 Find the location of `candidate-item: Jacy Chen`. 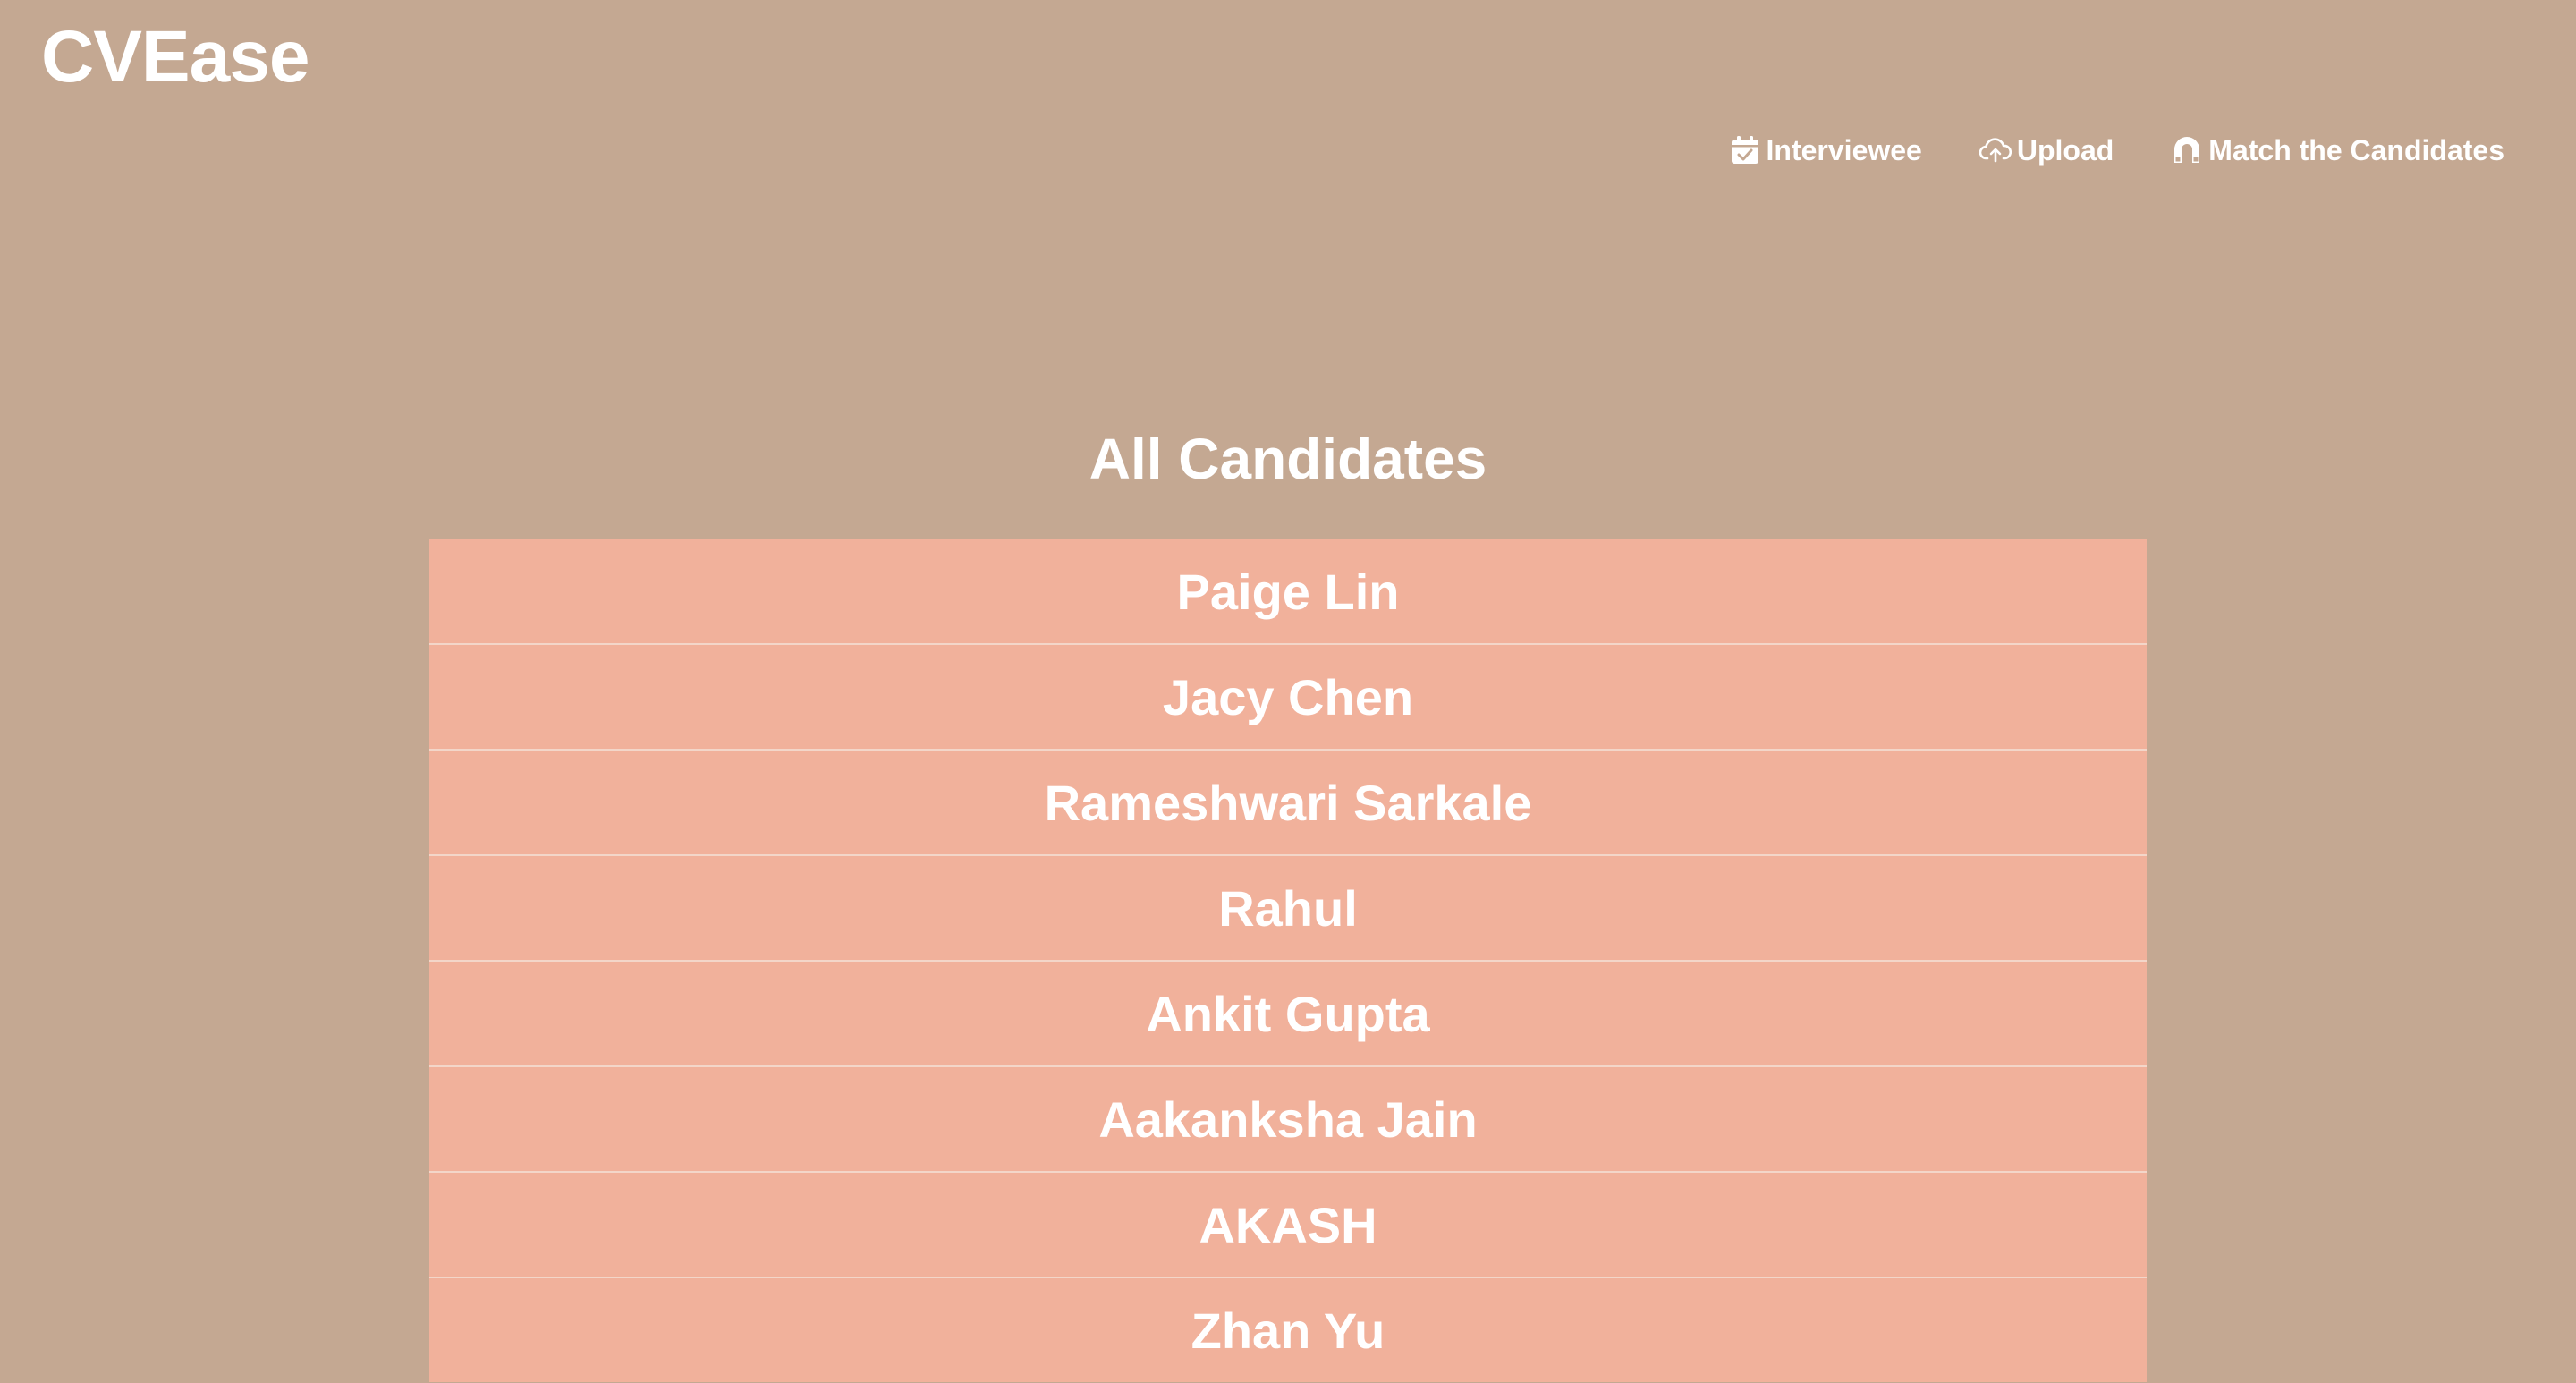

candidate-item: Jacy Chen is located at coordinates (1288, 698).